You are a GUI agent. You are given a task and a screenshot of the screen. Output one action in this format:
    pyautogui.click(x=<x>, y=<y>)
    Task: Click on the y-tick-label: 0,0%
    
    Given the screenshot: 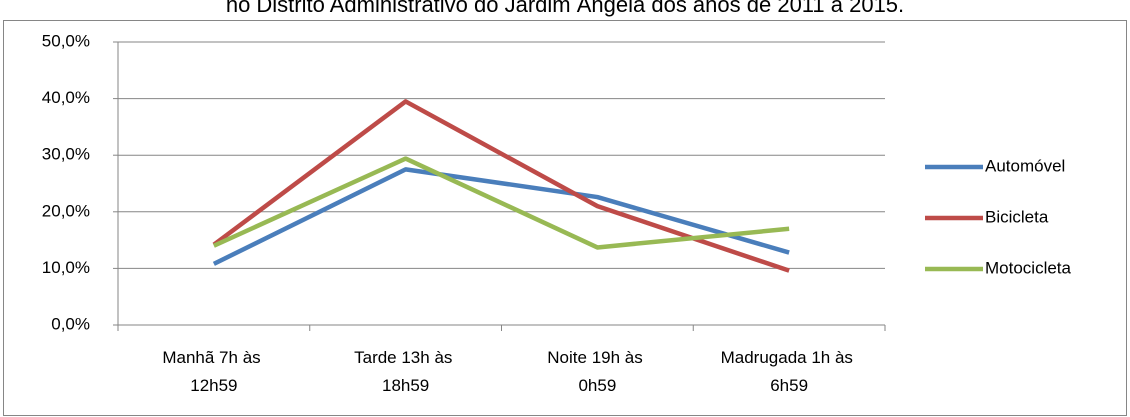 What is the action you would take?
    pyautogui.click(x=70, y=323)
    